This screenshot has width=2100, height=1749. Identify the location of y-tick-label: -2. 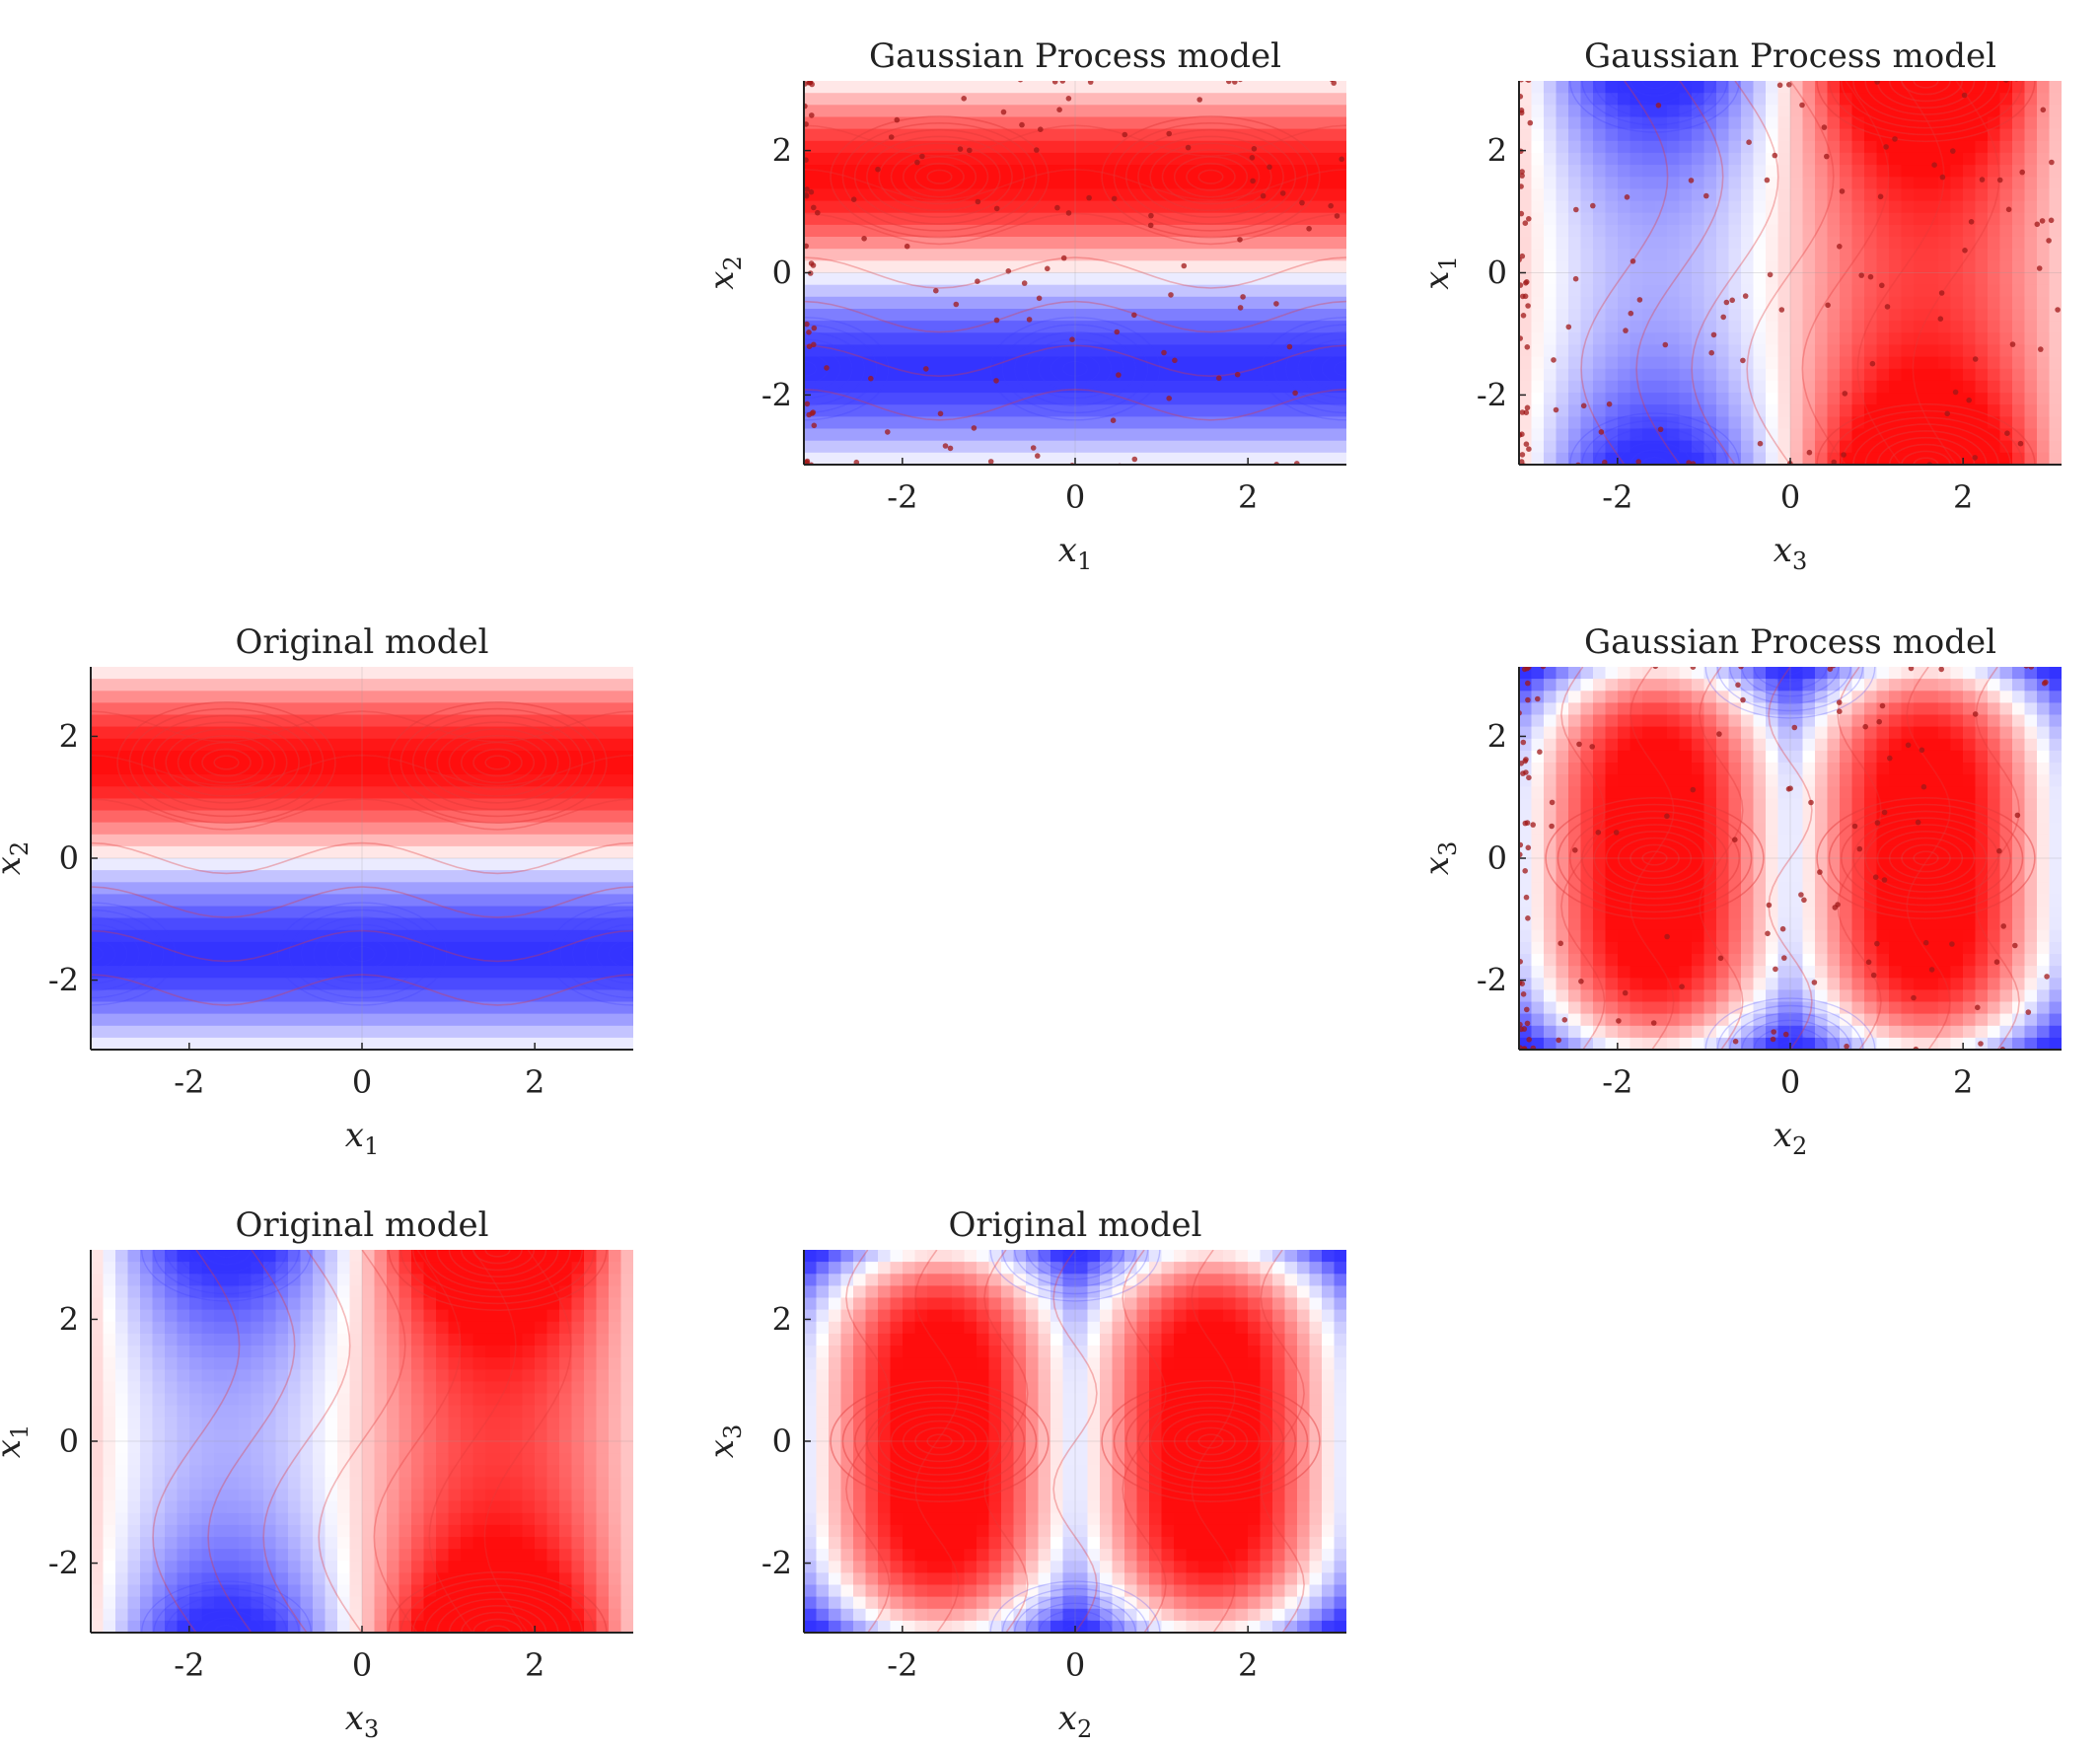
(776, 395).